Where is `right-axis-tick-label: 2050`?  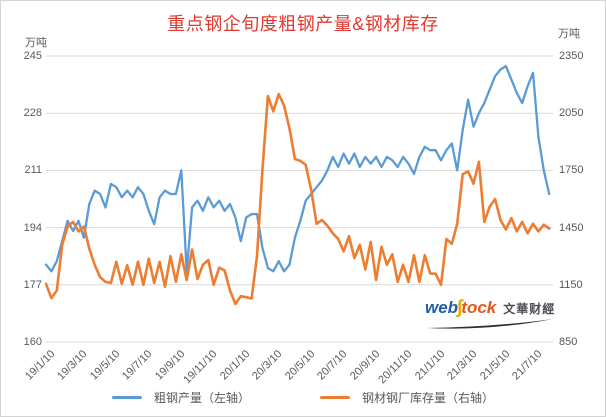 right-axis-tick-label: 2050 is located at coordinates (571, 113).